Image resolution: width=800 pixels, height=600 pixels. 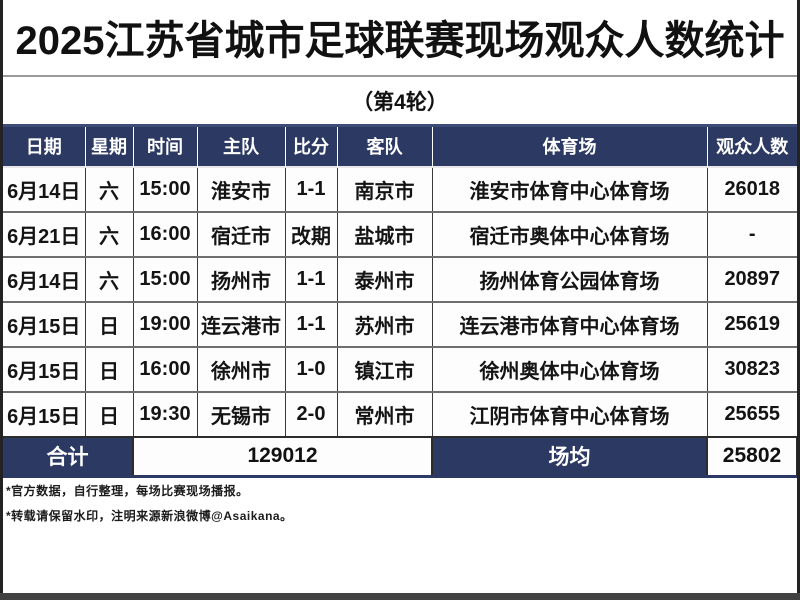 I want to click on match-row: 6月15日日 16:00 徐州市 1-0 镇江市 徐州奥体中心体育场 30823, so click(x=400, y=368).